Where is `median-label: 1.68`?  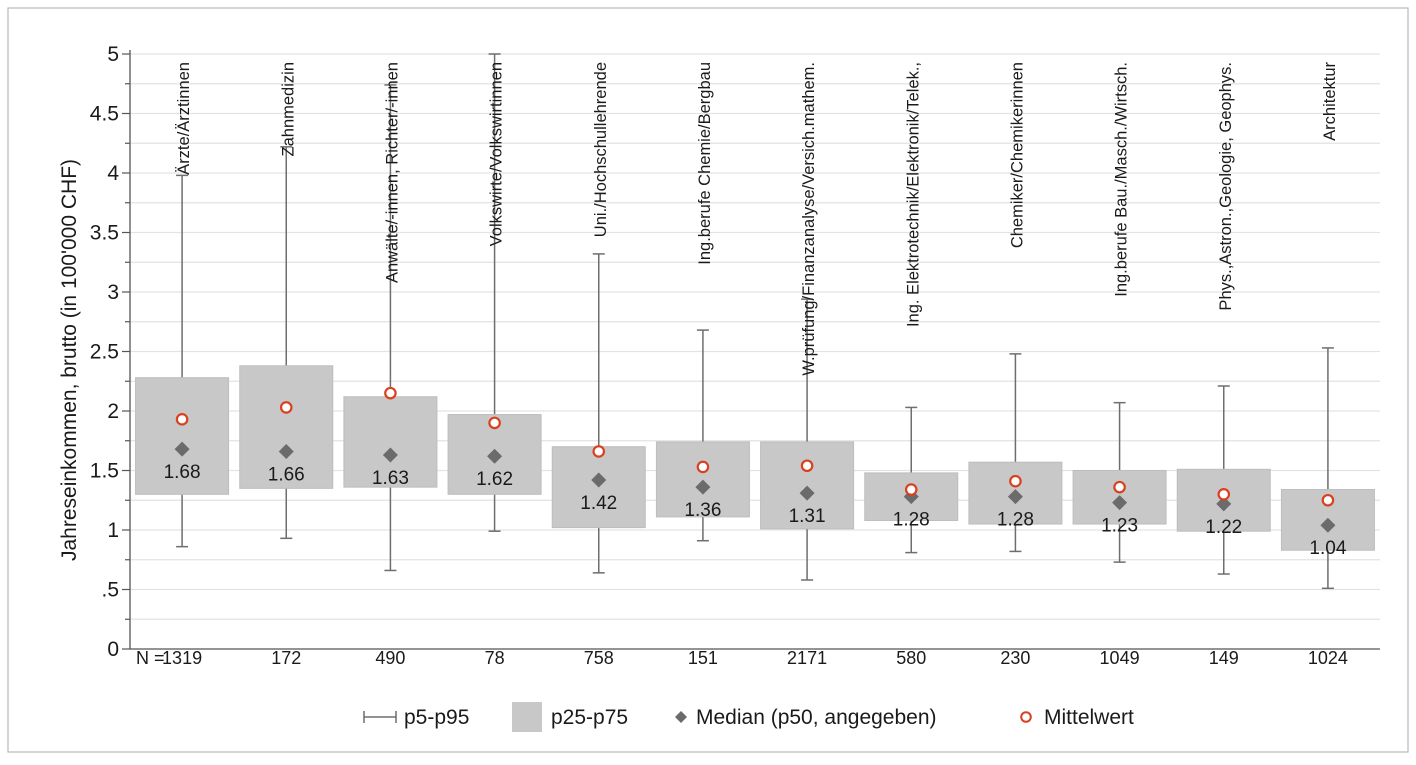
median-label: 1.68 is located at coordinates (182, 472).